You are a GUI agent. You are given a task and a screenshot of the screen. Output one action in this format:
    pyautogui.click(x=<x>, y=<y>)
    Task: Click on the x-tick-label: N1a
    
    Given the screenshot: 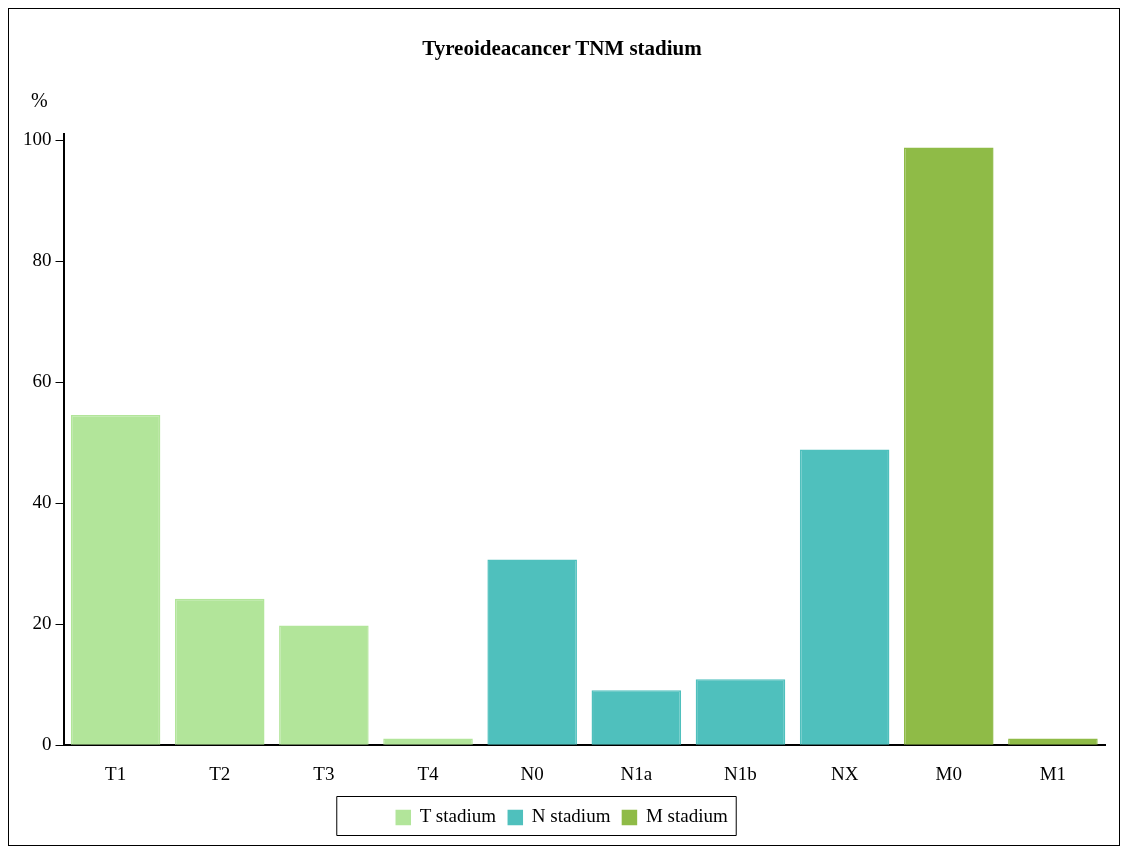 What is the action you would take?
    pyautogui.click(x=636, y=773)
    